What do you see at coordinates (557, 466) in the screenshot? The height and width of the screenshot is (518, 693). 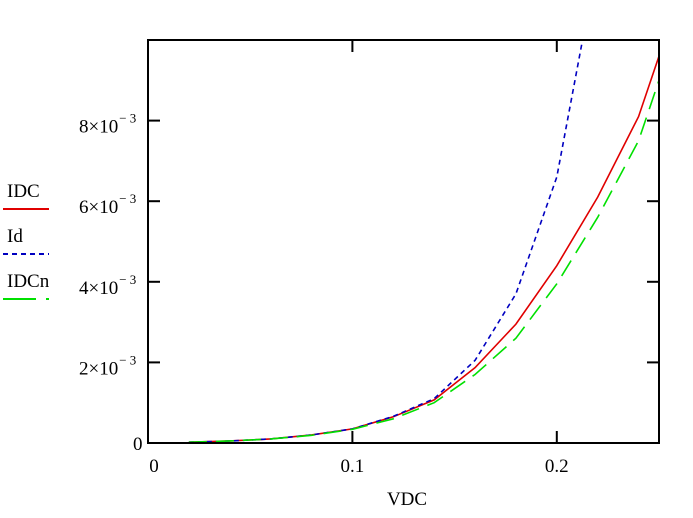 I see `x-tick-label: 0.2` at bounding box center [557, 466].